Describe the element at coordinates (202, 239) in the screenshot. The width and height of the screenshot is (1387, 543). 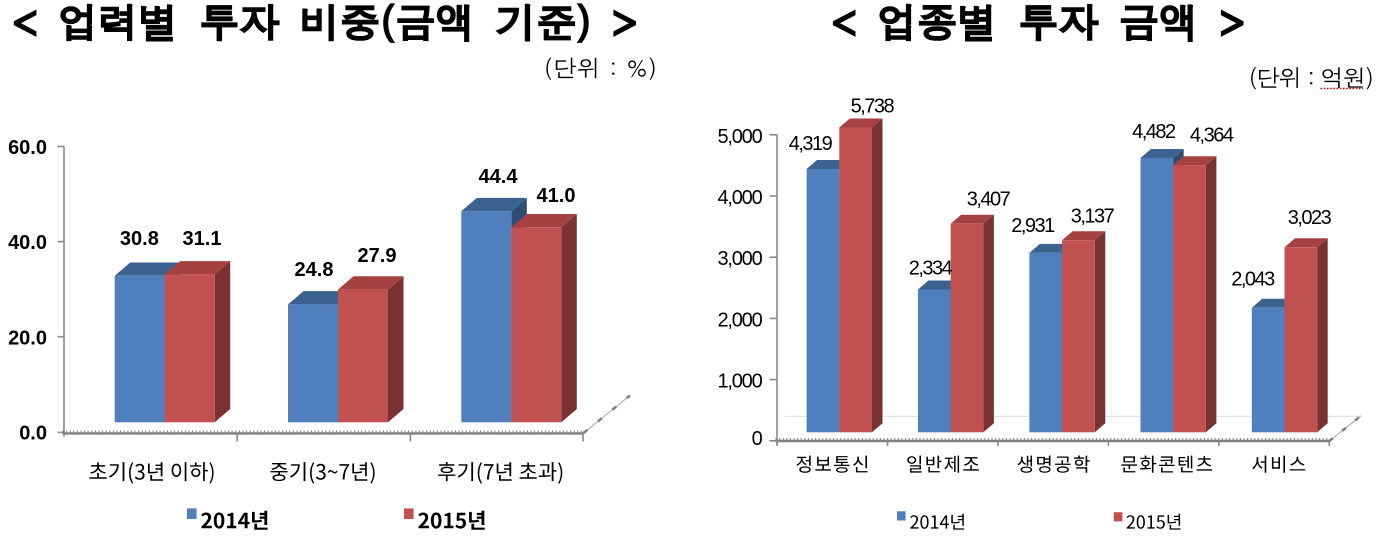
I see `svg-text: 31.1` at that location.